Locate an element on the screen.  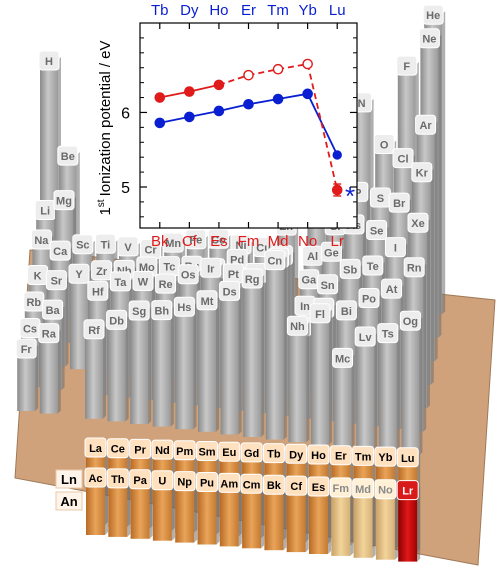
lanthanide-tb-cap is located at coordinates (273, 453).